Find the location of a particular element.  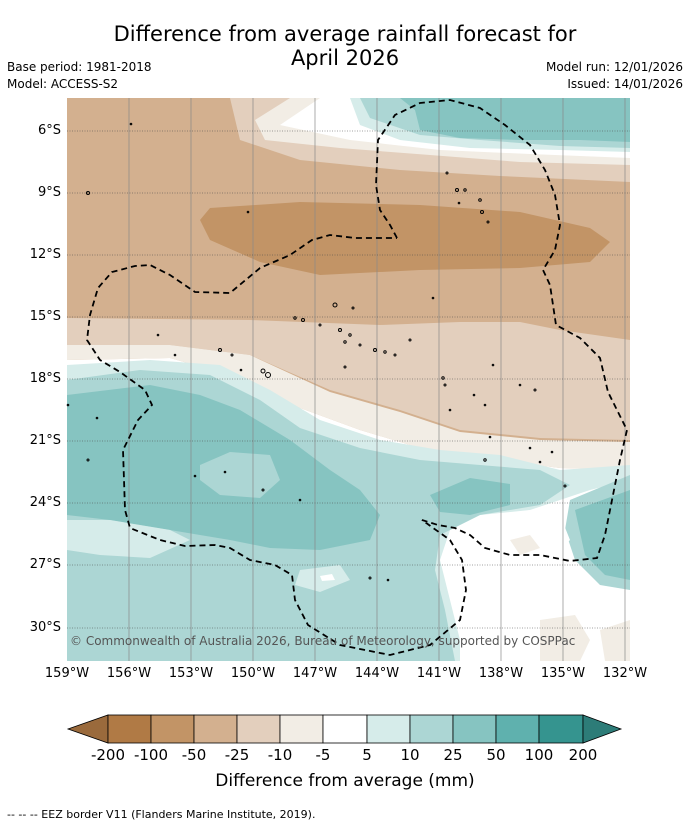

lon-label-132w: 132°W is located at coordinates (625, 673).